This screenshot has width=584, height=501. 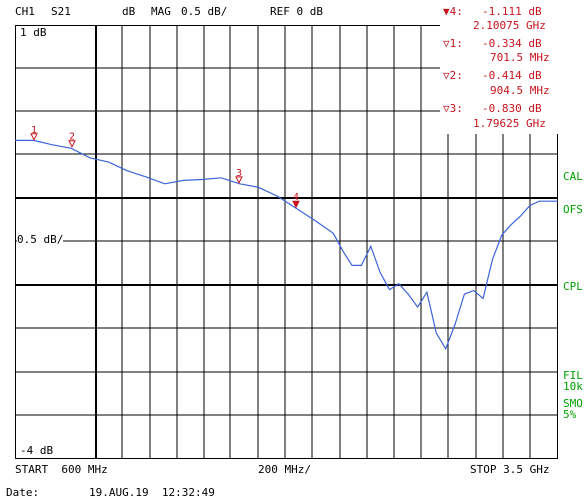 What do you see at coordinates (165, 167) in the screenshot?
I see `trace-markers: 1 2 3 4` at bounding box center [165, 167].